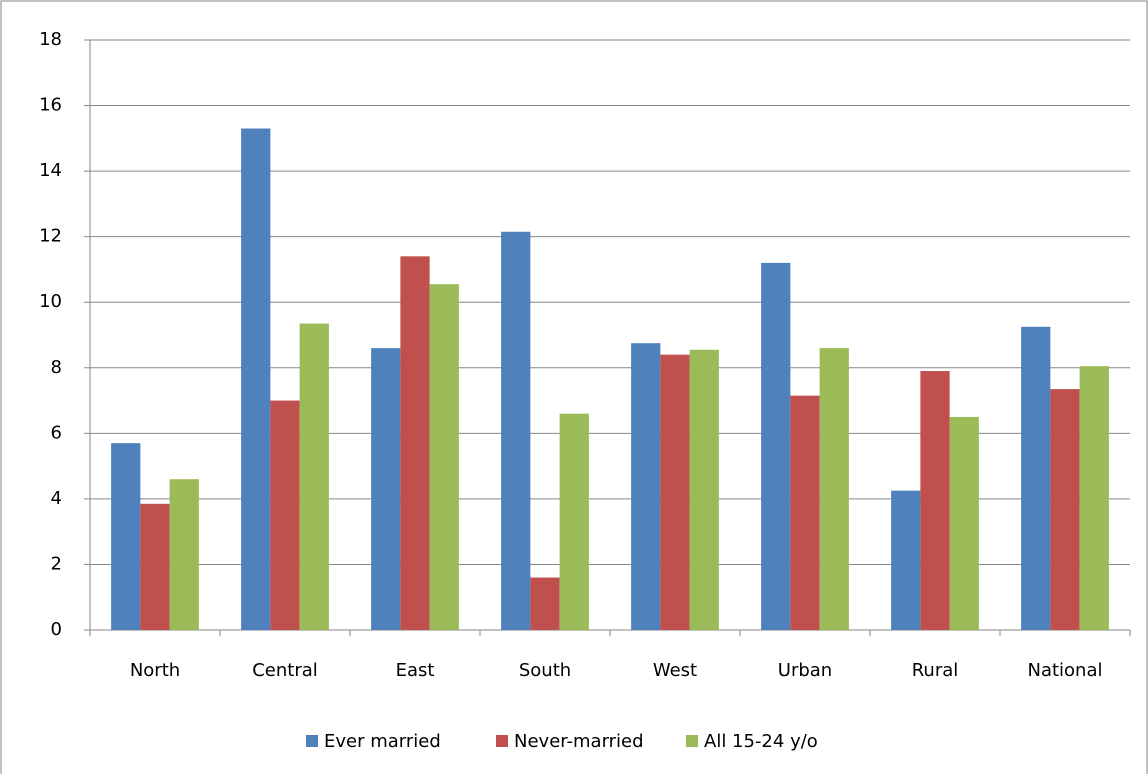 This screenshot has width=1148, height=774. What do you see at coordinates (56, 432) in the screenshot?
I see `y-tick-label: 6` at bounding box center [56, 432].